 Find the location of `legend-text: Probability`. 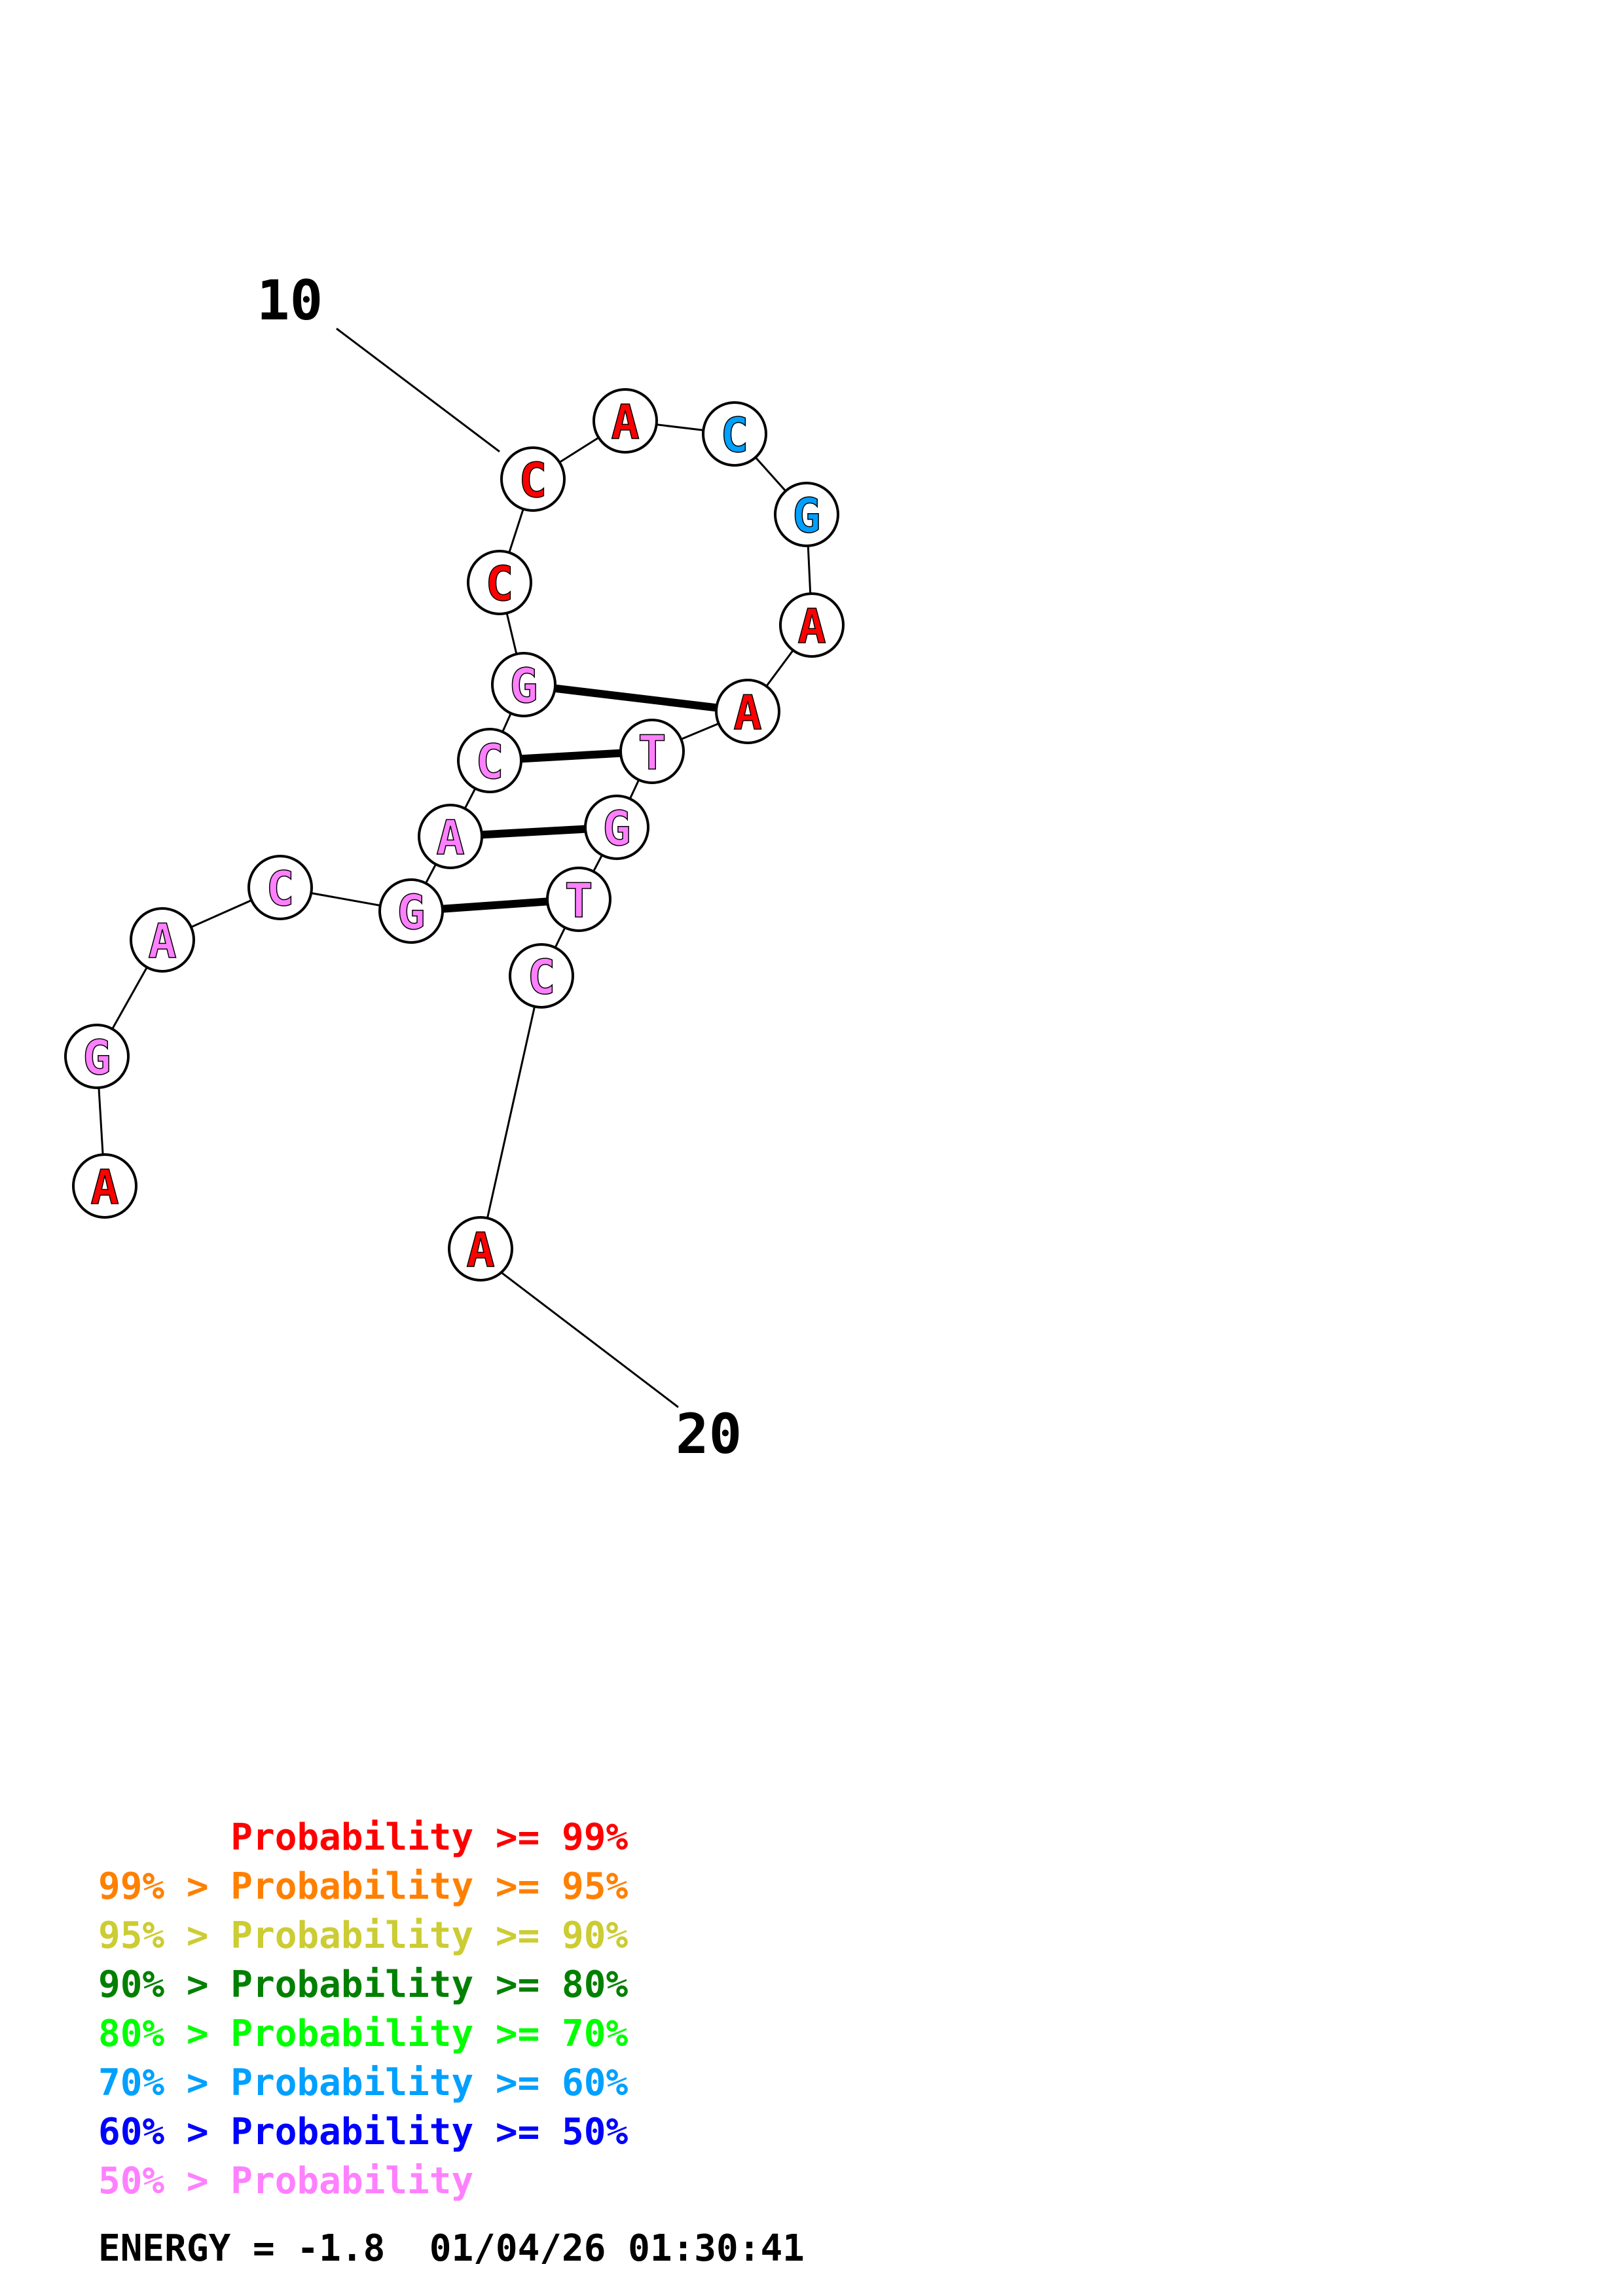

legend-text: Probability is located at coordinates (352, 2181).